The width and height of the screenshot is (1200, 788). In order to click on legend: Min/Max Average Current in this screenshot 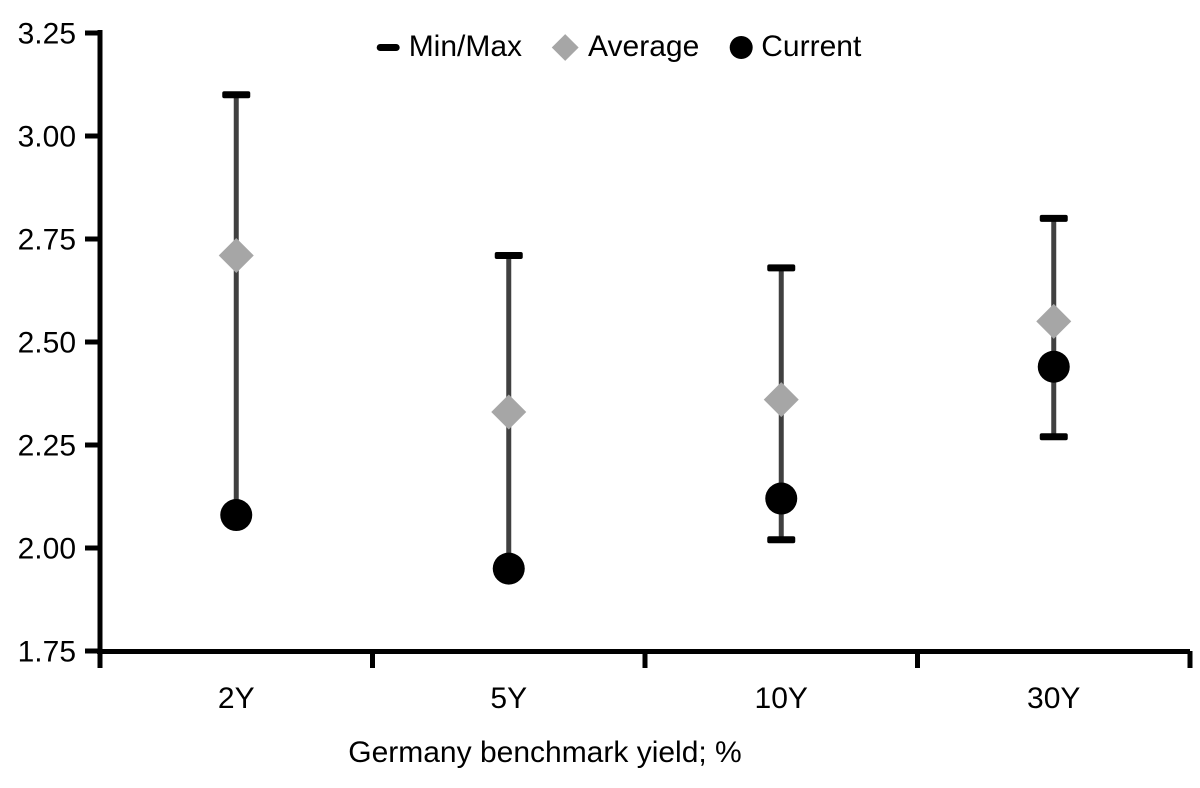, I will do `click(618, 47)`.